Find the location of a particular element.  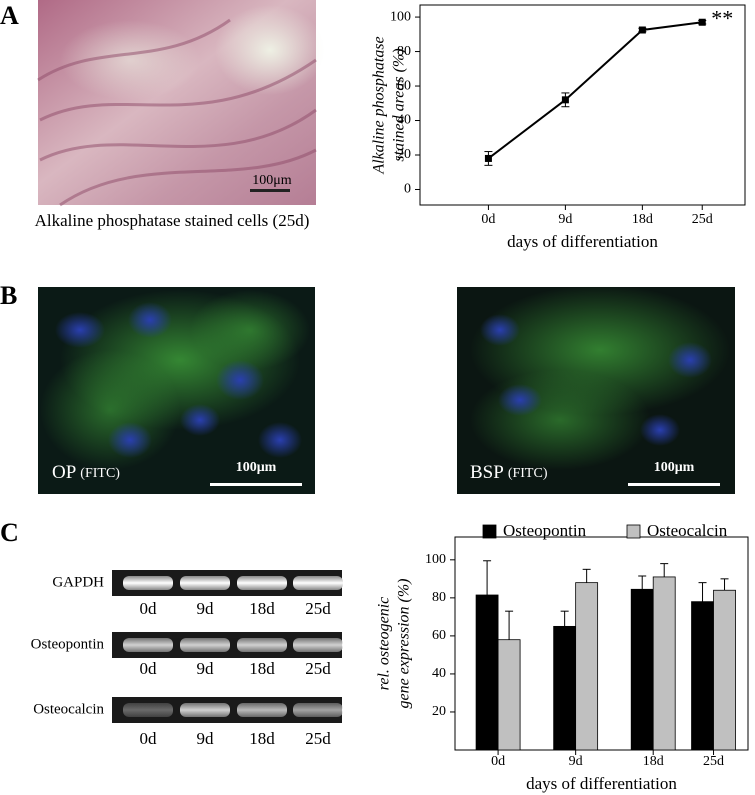

gel-label: Osteocalcin is located at coordinates (68, 709).